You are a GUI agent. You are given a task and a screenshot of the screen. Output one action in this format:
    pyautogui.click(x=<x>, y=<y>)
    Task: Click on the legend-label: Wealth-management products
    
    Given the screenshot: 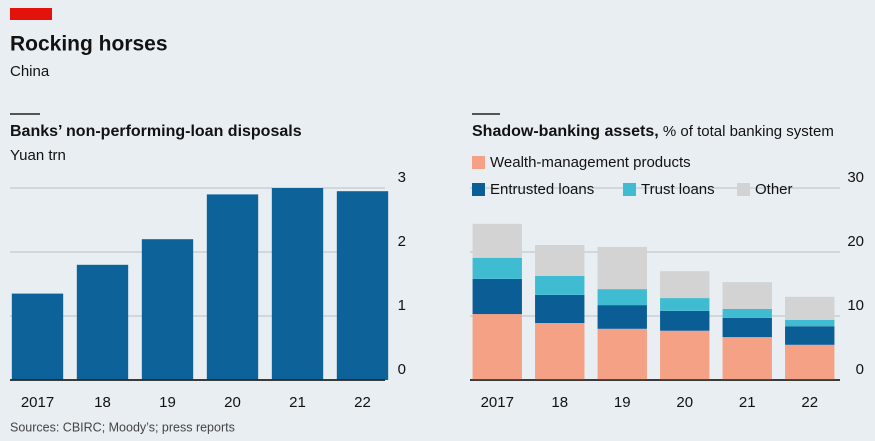 What is the action you would take?
    pyautogui.click(x=590, y=162)
    